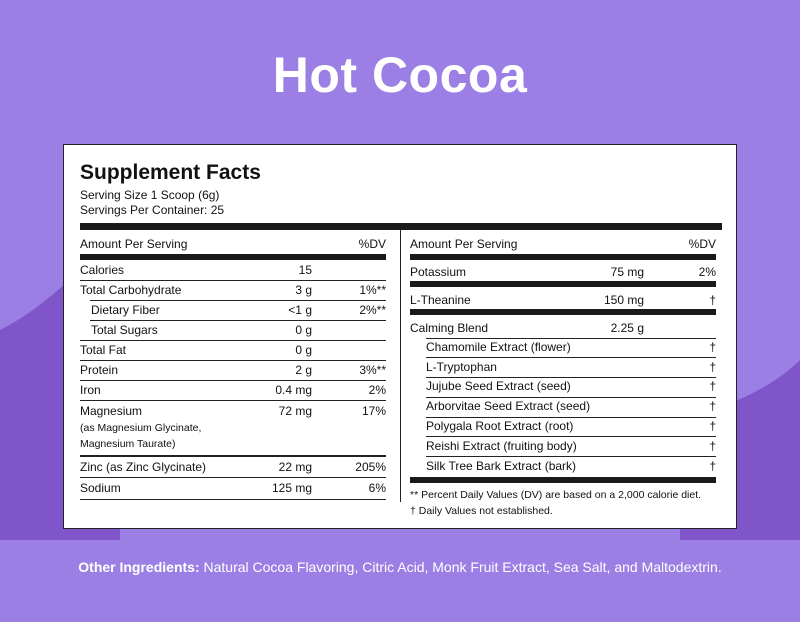 The width and height of the screenshot is (800, 622). What do you see at coordinates (124, 330) in the screenshot?
I see `nutrient-name: Total Sugars` at bounding box center [124, 330].